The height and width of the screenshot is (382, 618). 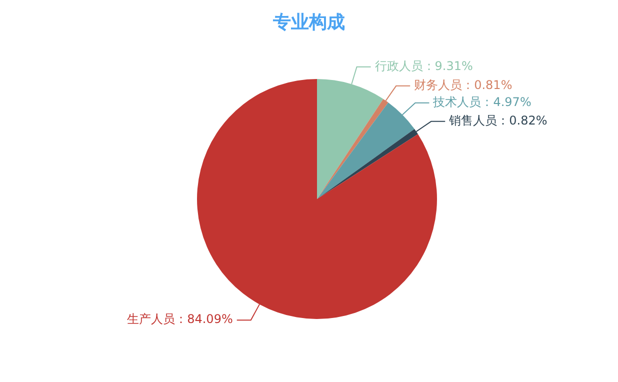 What do you see at coordinates (498, 121) in the screenshot?
I see `slice-label: 销售人员：0.82%` at bounding box center [498, 121].